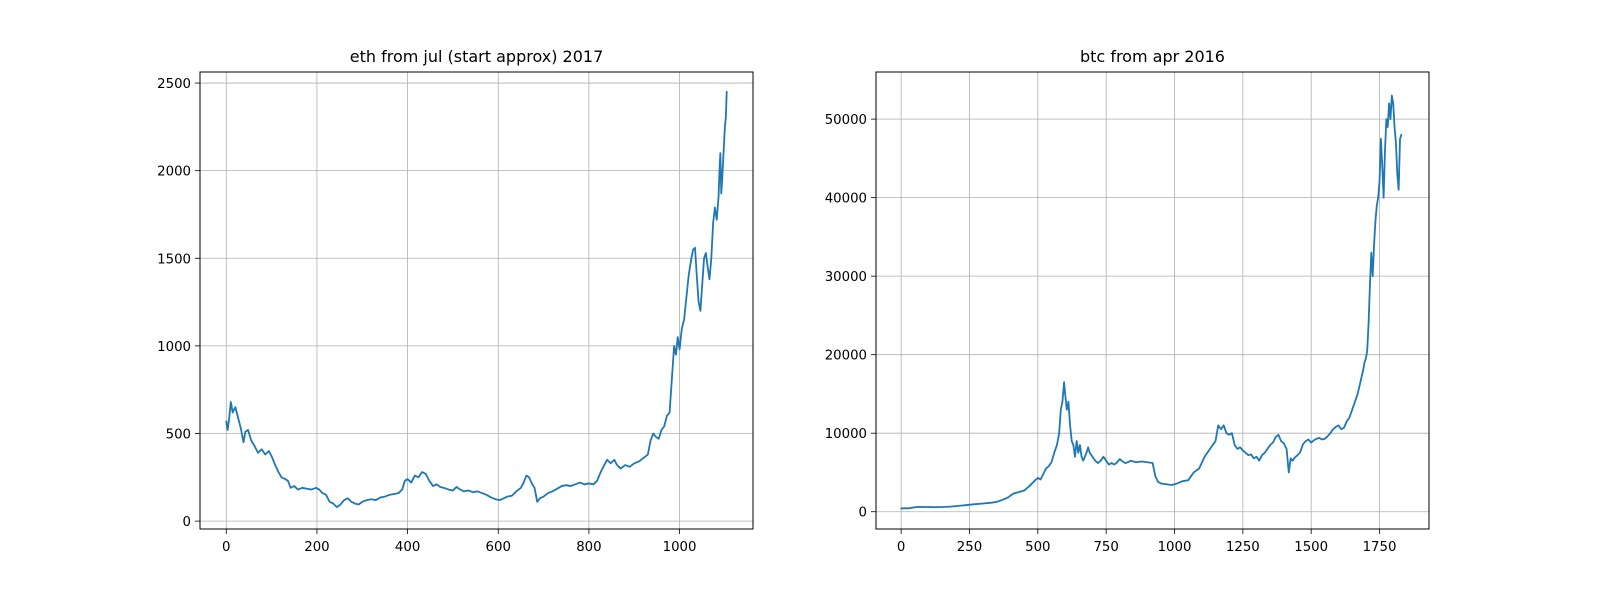  Describe the element at coordinates (1037, 547) in the screenshot. I see `btc-x-tick-label: 500` at that location.